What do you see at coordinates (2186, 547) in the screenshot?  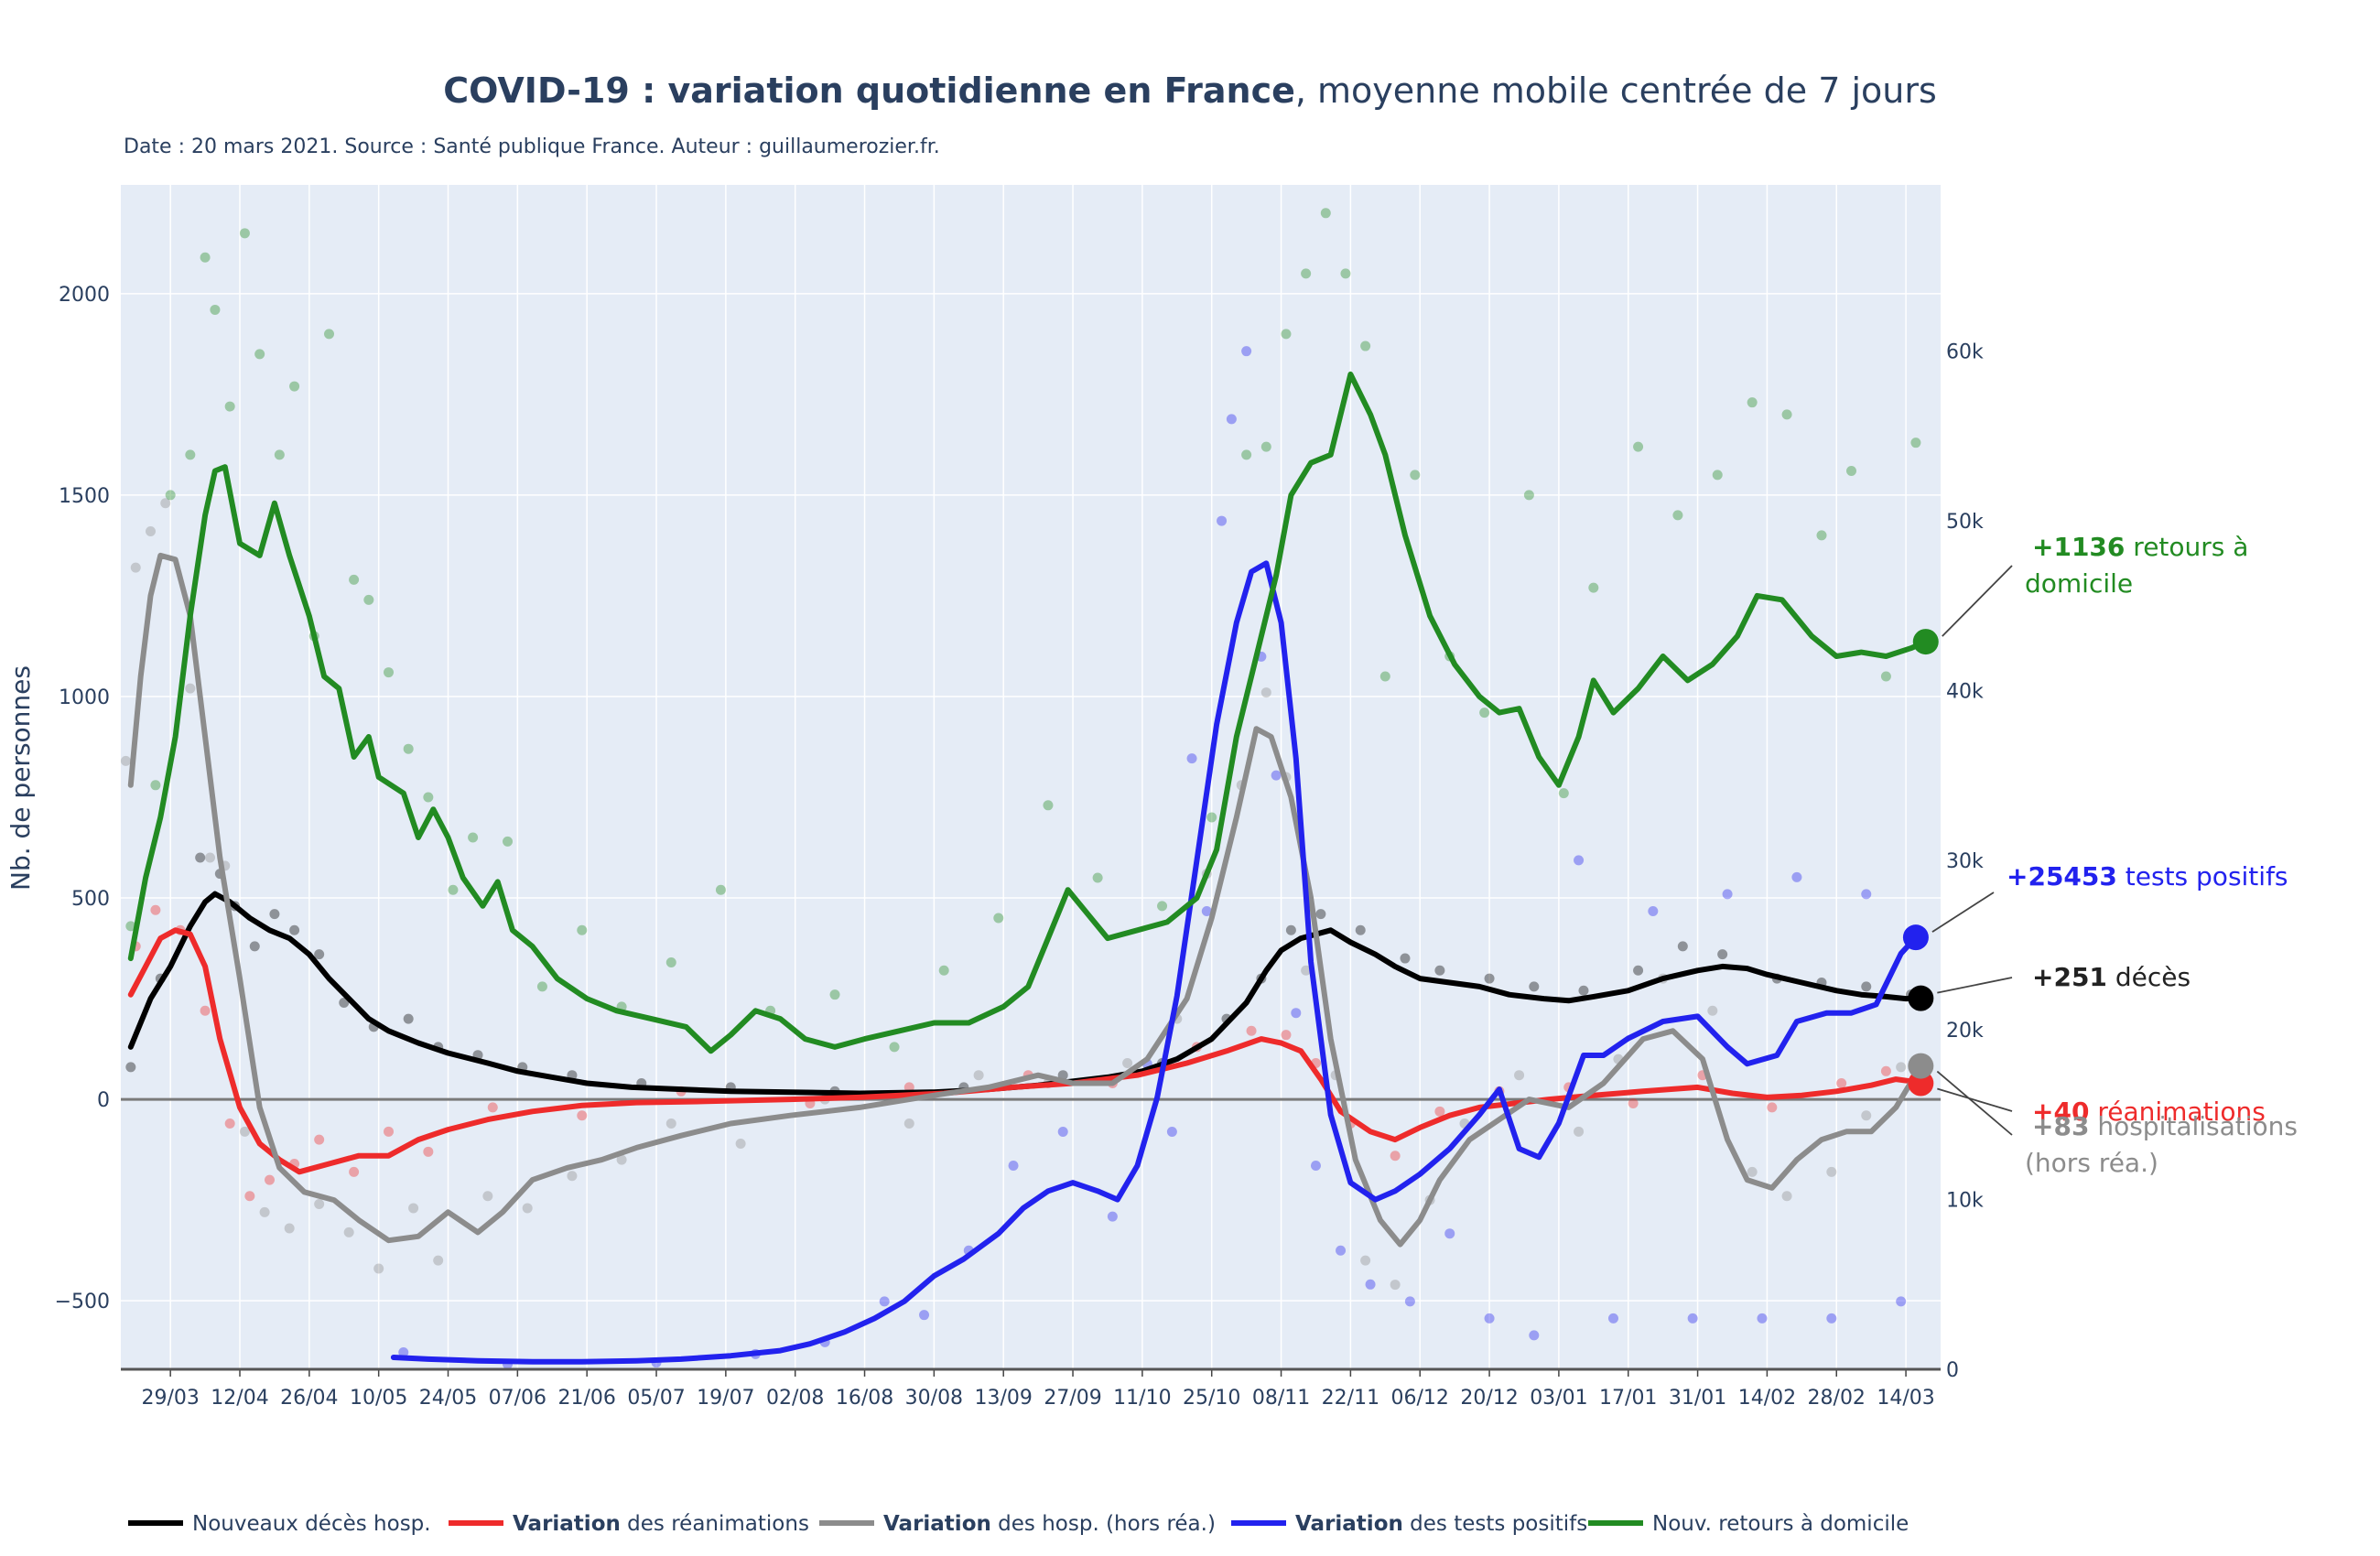 I see `annotation-text: retours à` at bounding box center [2186, 547].